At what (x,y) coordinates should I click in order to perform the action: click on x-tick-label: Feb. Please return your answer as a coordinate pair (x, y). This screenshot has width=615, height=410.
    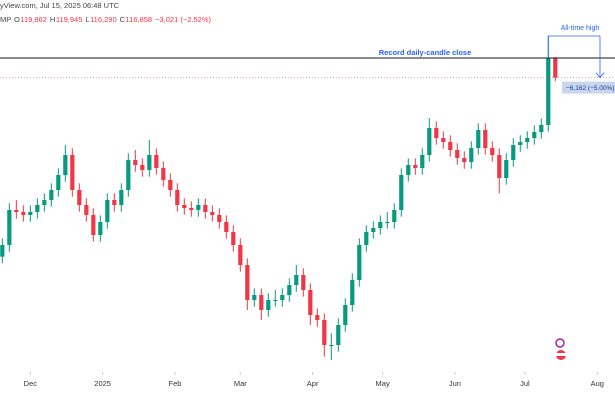
    Looking at the image, I should click on (175, 383).